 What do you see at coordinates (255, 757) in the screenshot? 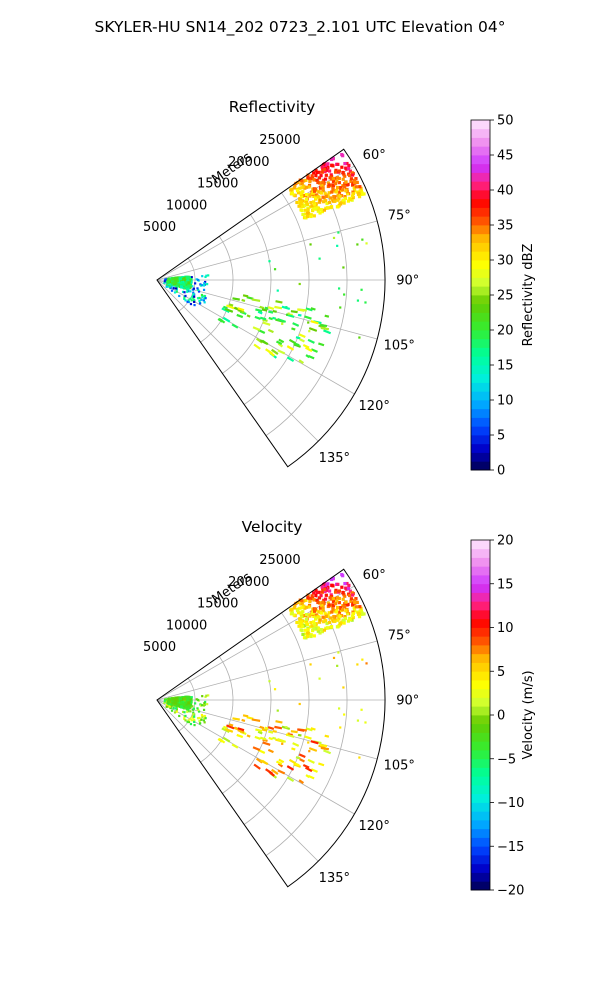
I see `azimuth-gridline` at bounding box center [255, 757].